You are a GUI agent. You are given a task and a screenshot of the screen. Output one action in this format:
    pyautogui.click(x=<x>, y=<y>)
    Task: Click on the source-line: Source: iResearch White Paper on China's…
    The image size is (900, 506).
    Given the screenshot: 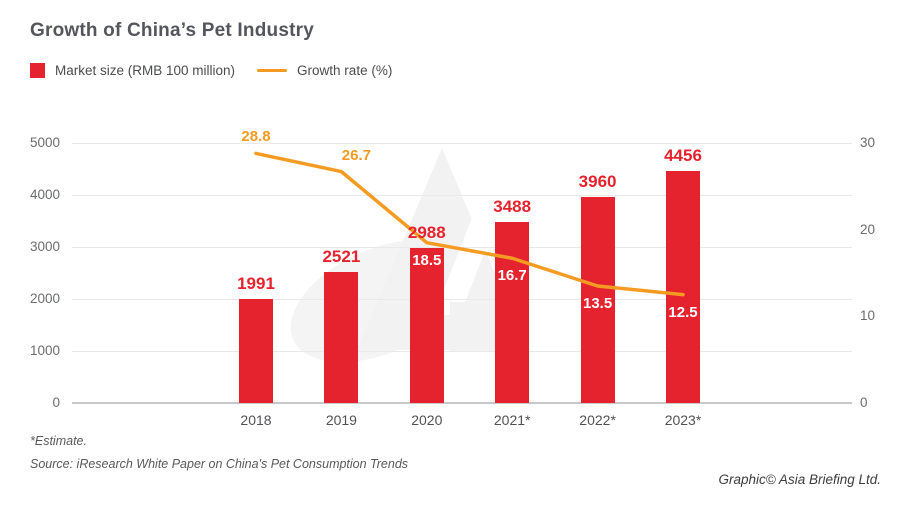 What is the action you would take?
    pyautogui.click(x=219, y=464)
    